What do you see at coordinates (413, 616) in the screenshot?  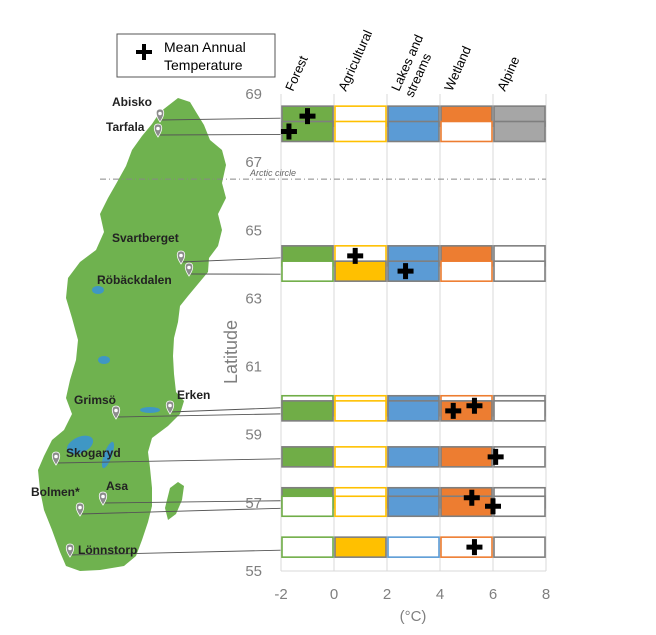 I see `x-axis-label: (°C)` at bounding box center [413, 616].